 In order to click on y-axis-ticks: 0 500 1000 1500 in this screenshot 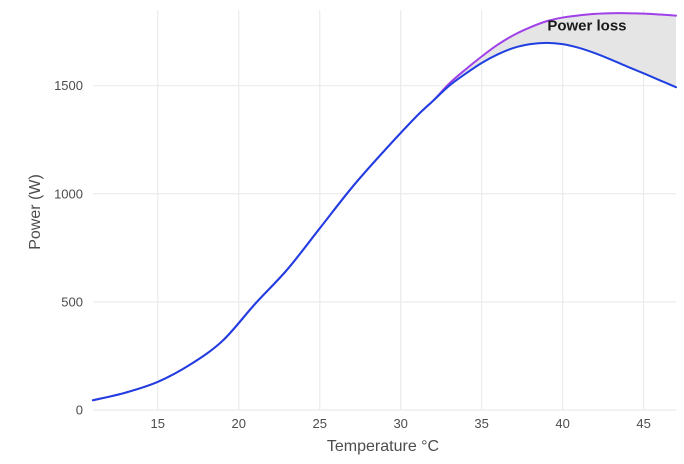, I will do `click(68, 247)`.